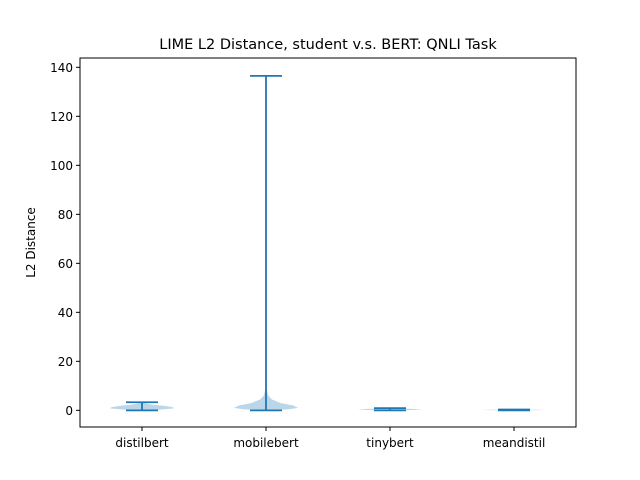 The height and width of the screenshot is (480, 640). I want to click on x-tick-label-mobilebert: mobilebert, so click(266, 443).